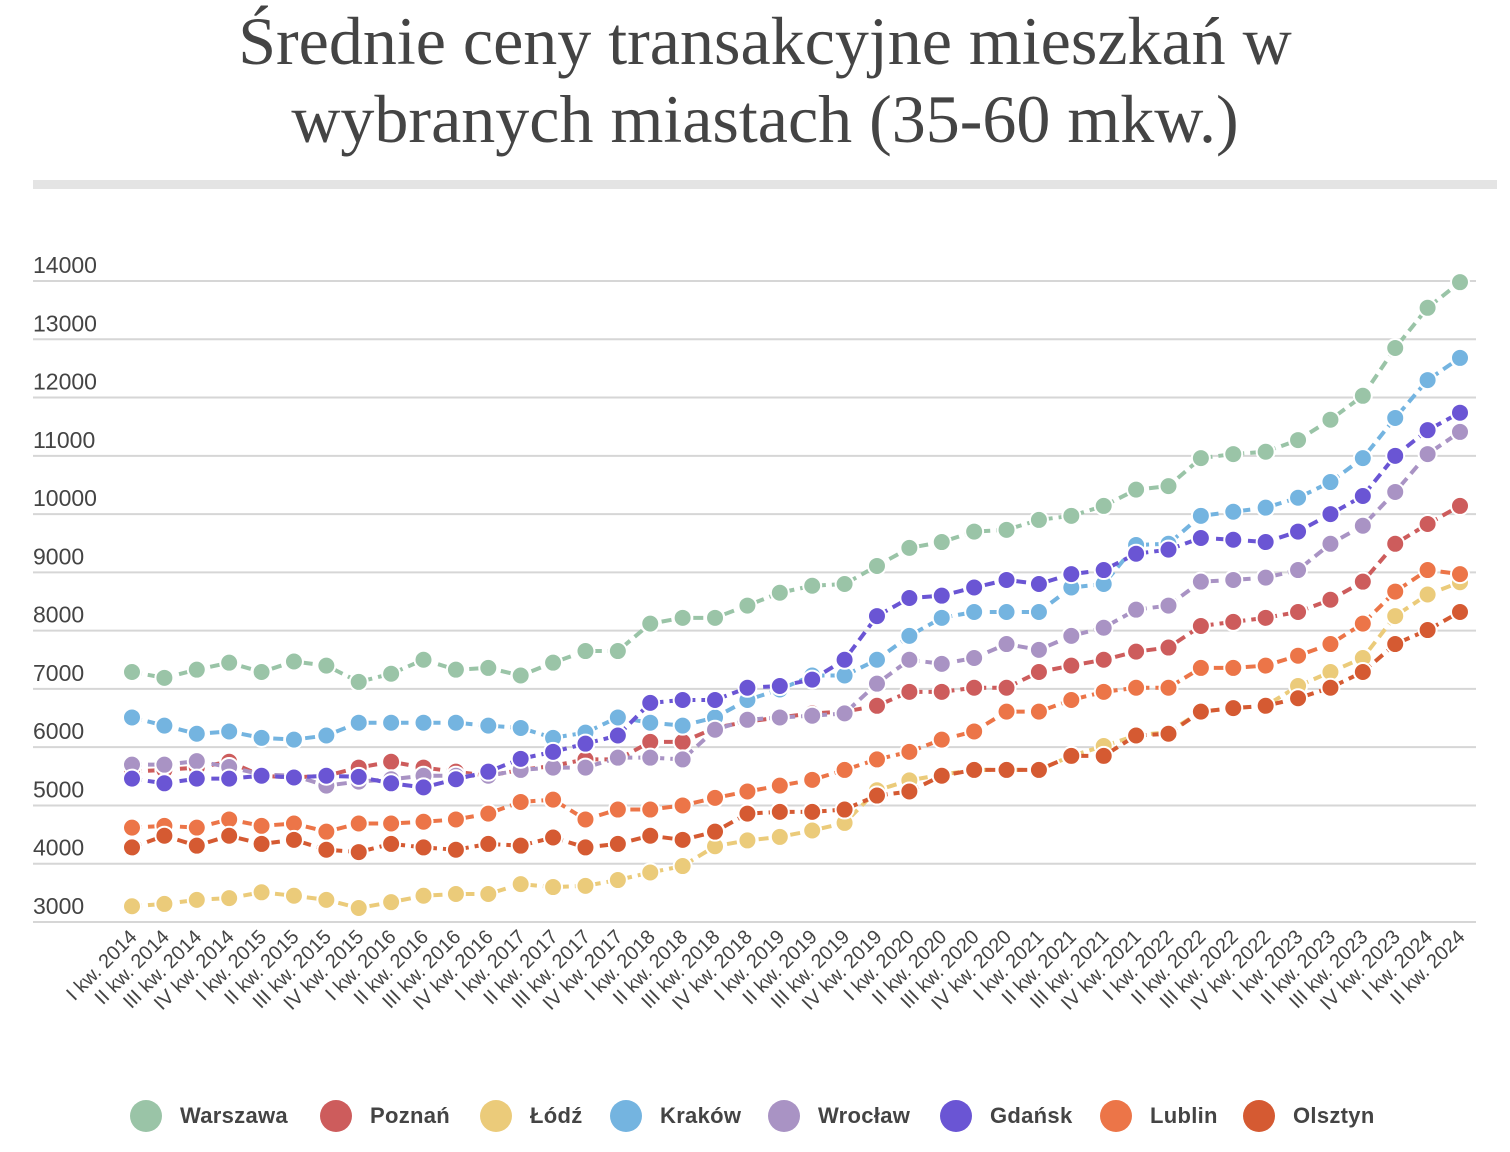  What do you see at coordinates (839, 1116) in the screenshot?
I see `legend-item: Wrocław` at bounding box center [839, 1116].